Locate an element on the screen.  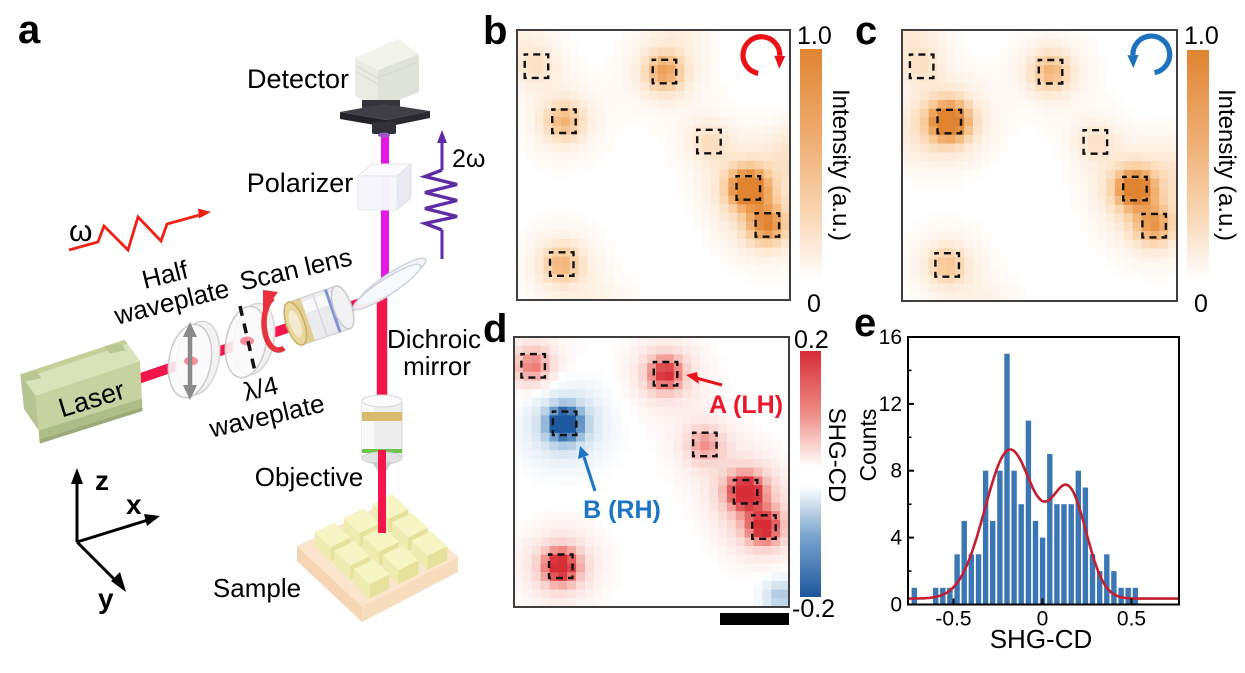
svg-text: Sample is located at coordinates (257, 588).